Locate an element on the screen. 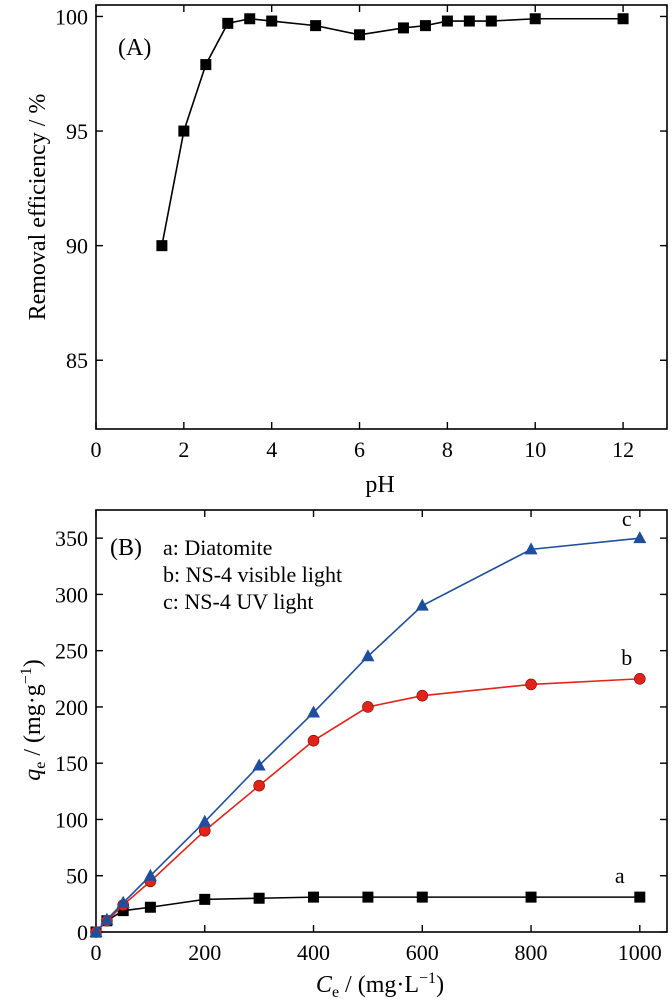  panel-a-x-axis-title: pH is located at coordinates (379, 485).